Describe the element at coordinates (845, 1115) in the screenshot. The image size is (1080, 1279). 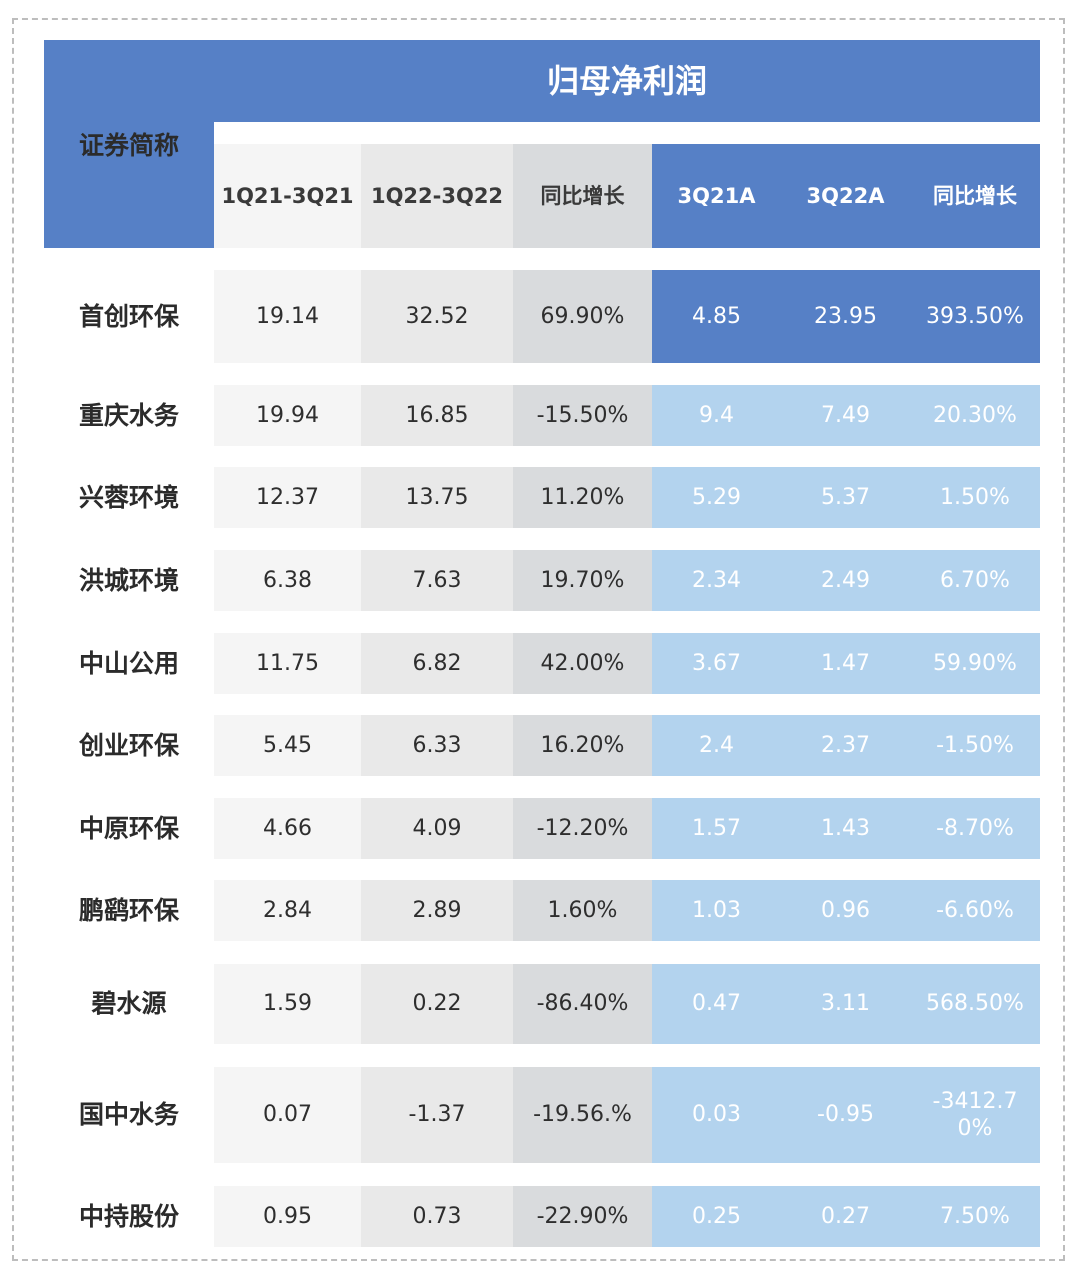
I see `row-value: -0.95` at that location.